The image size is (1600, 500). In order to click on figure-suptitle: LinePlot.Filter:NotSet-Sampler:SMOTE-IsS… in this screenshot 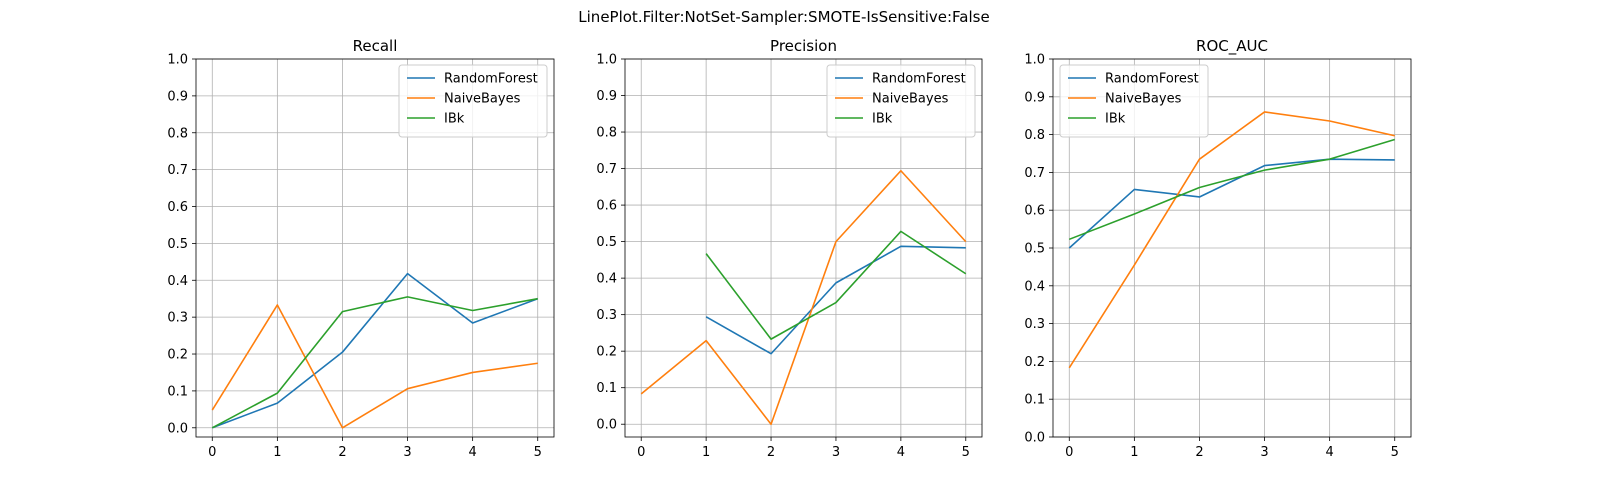, I will do `click(783, 17)`.